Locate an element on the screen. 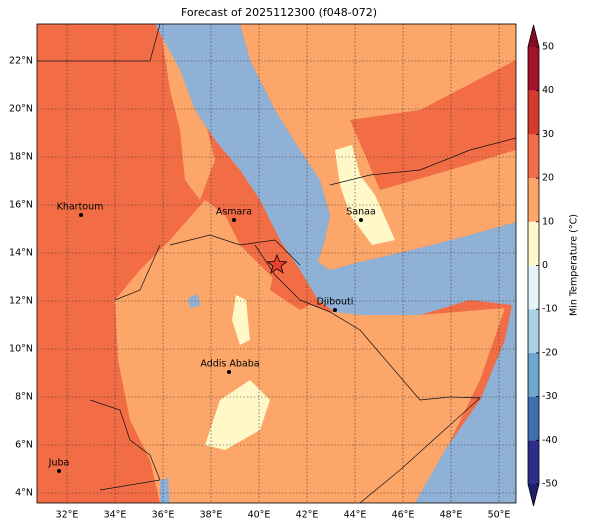 This screenshot has width=591, height=532. colorbar-tick-label: -30 is located at coordinates (550, 396).